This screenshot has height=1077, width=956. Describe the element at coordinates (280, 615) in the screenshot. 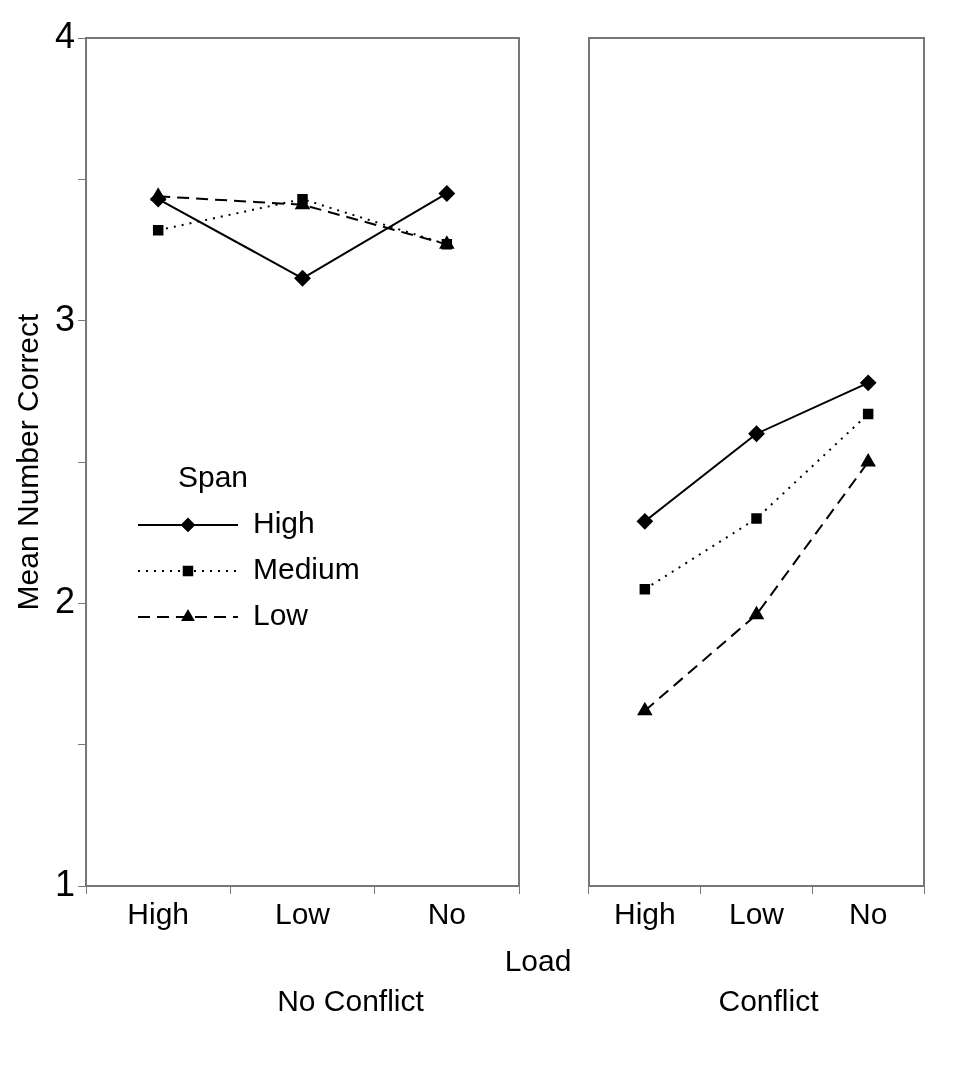

I see `legend-label: Low` at that location.